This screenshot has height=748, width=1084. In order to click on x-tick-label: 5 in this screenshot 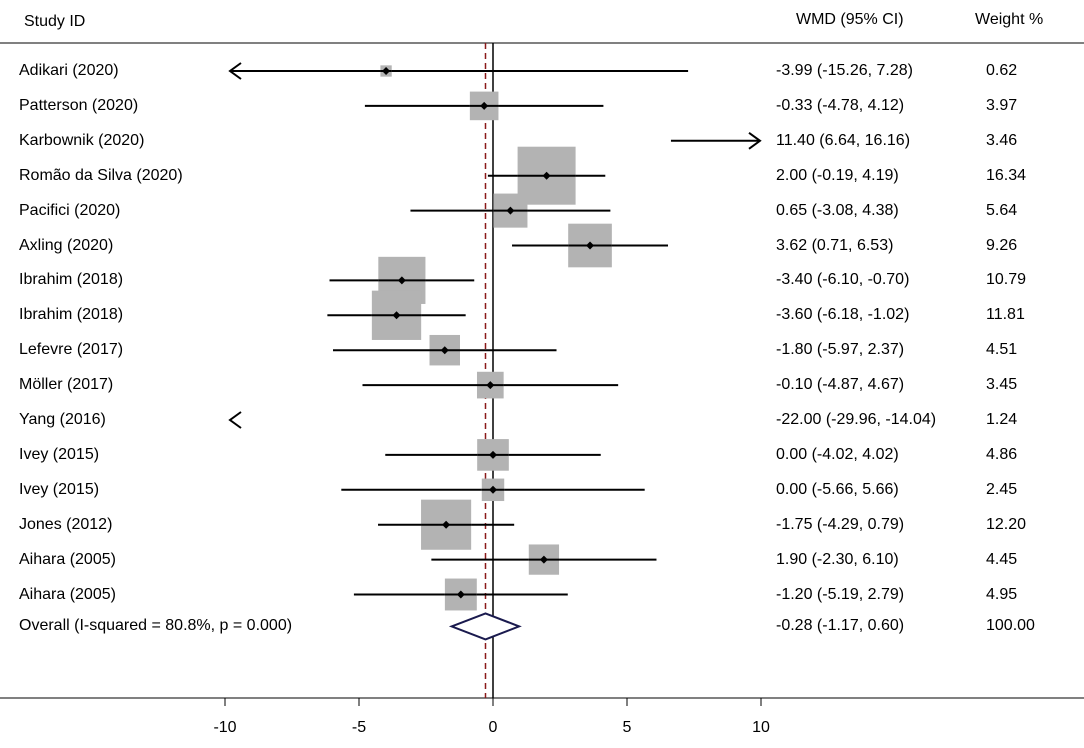, I will do `click(627, 727)`.